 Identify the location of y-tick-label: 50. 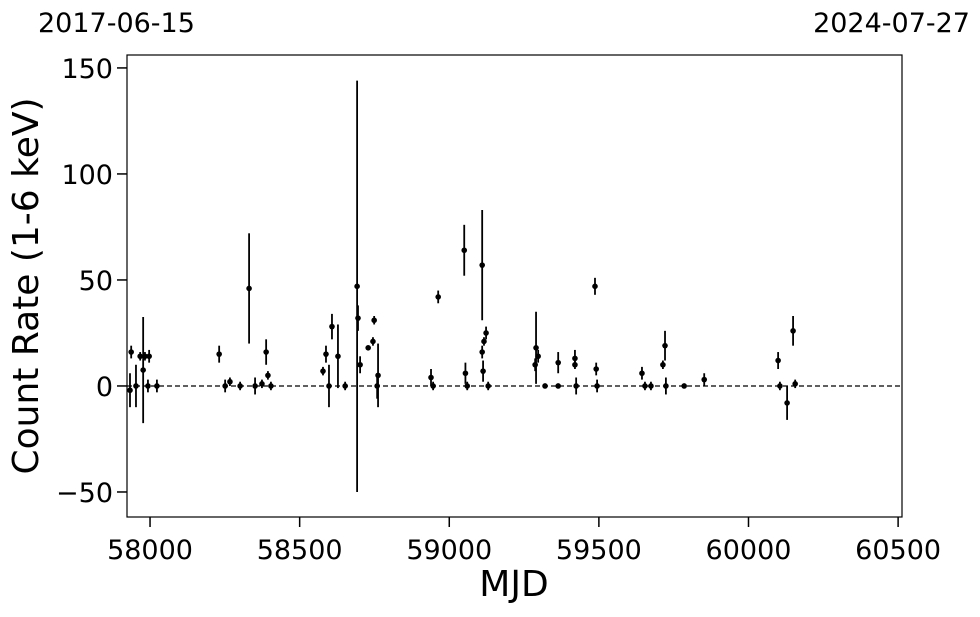
(96, 281).